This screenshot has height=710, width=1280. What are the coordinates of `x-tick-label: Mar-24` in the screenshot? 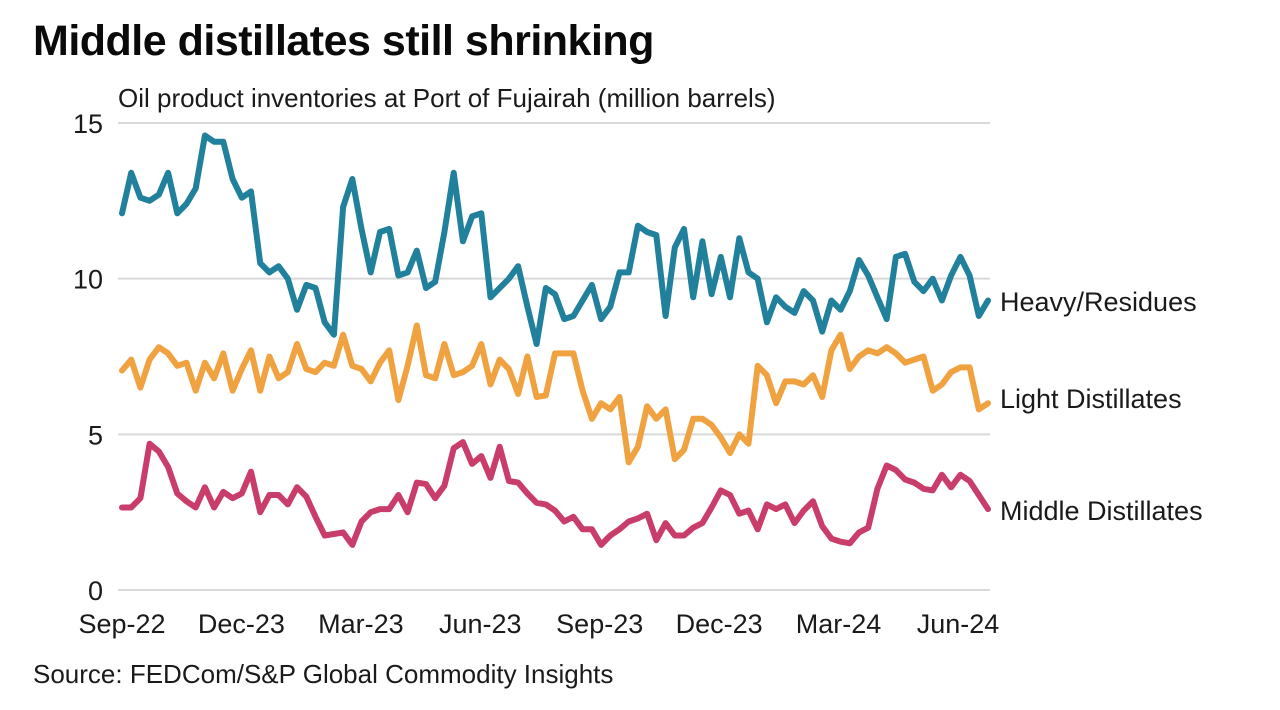 It's located at (839, 624).